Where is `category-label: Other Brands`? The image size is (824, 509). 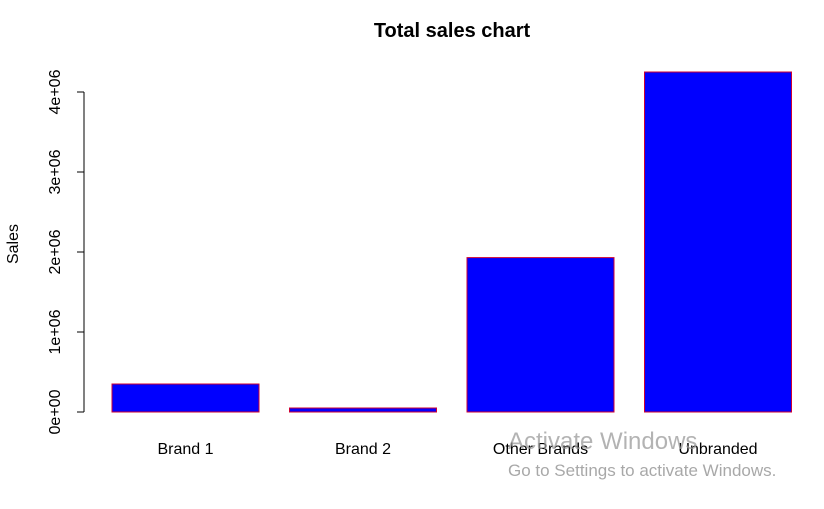 category-label: Other Brands is located at coordinates (540, 449).